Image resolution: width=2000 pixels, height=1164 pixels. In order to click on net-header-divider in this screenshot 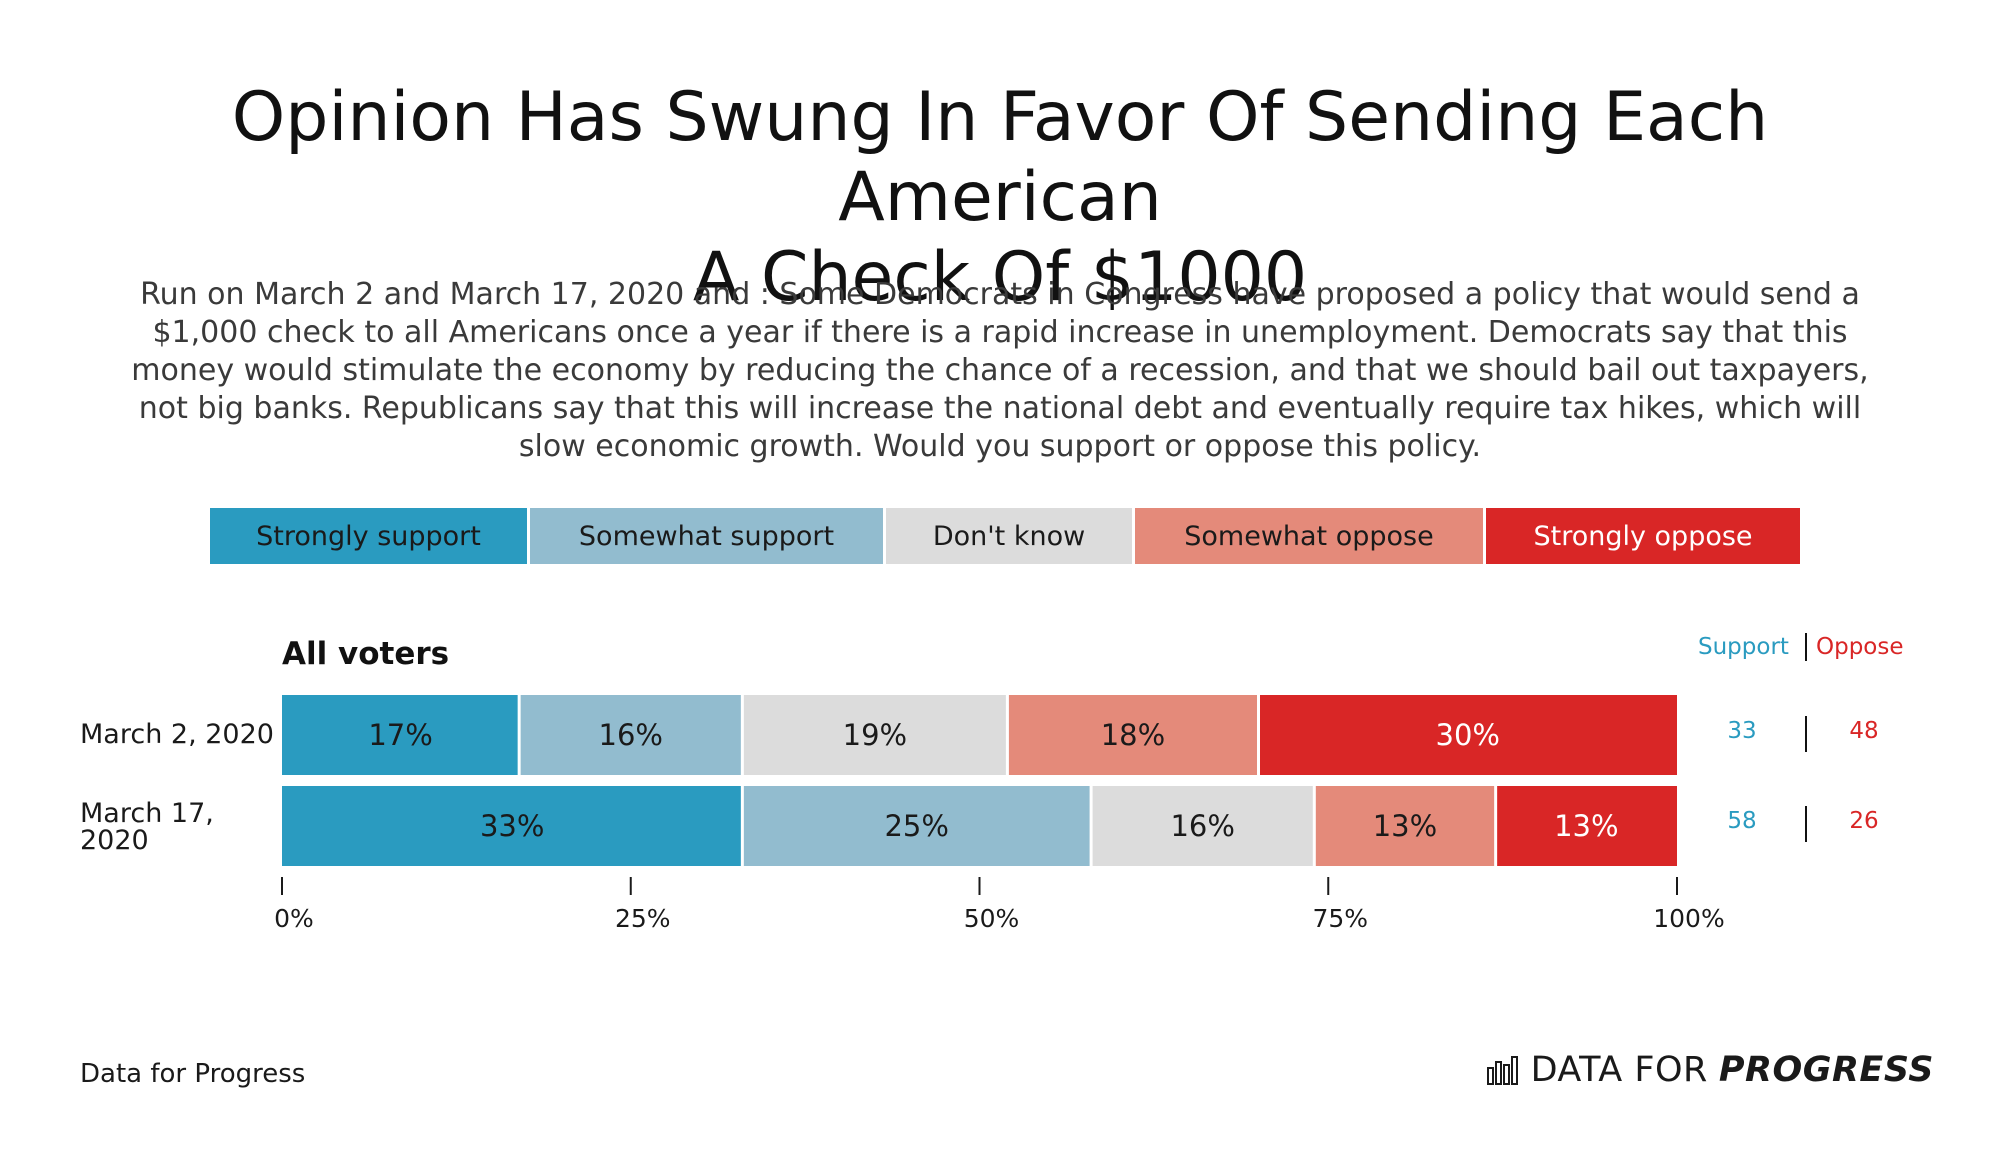, I will do `click(1806, 647)`.